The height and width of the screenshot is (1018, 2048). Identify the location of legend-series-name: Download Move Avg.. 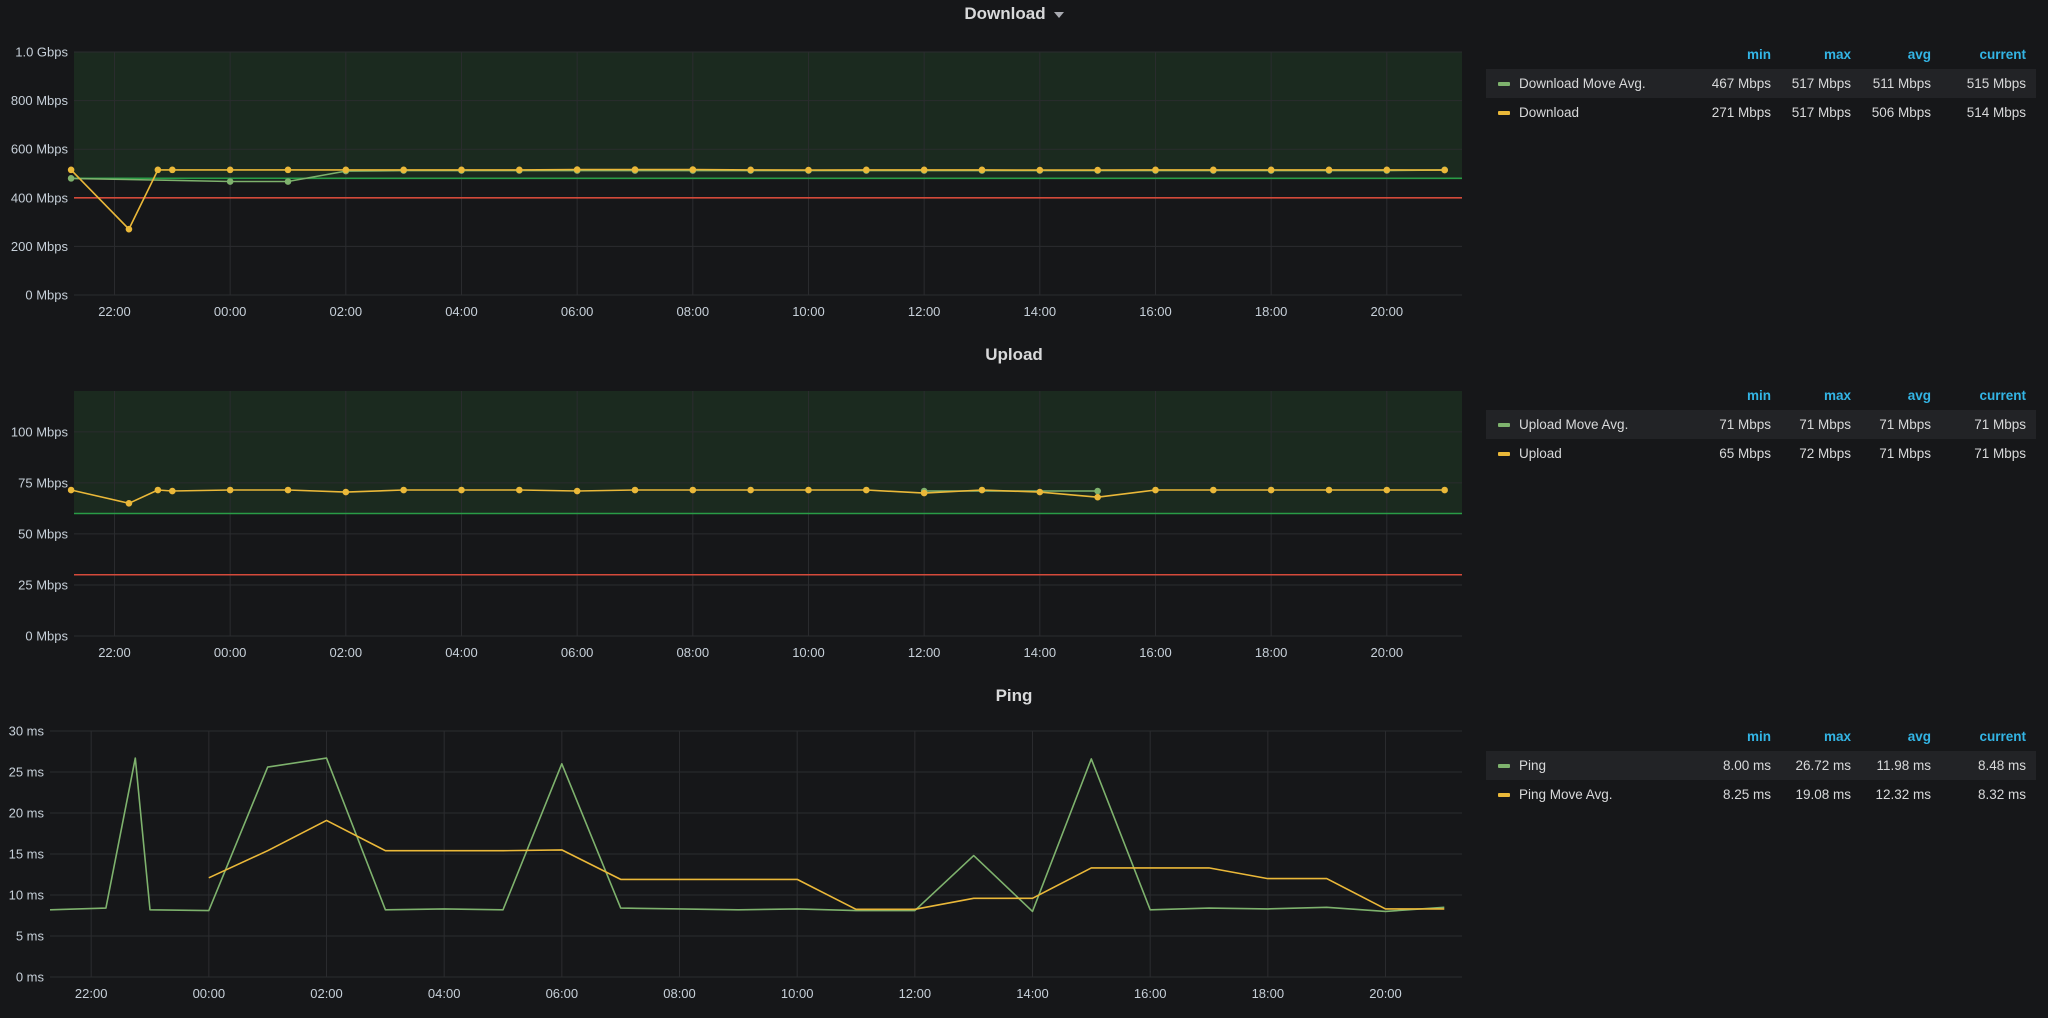
(1582, 83).